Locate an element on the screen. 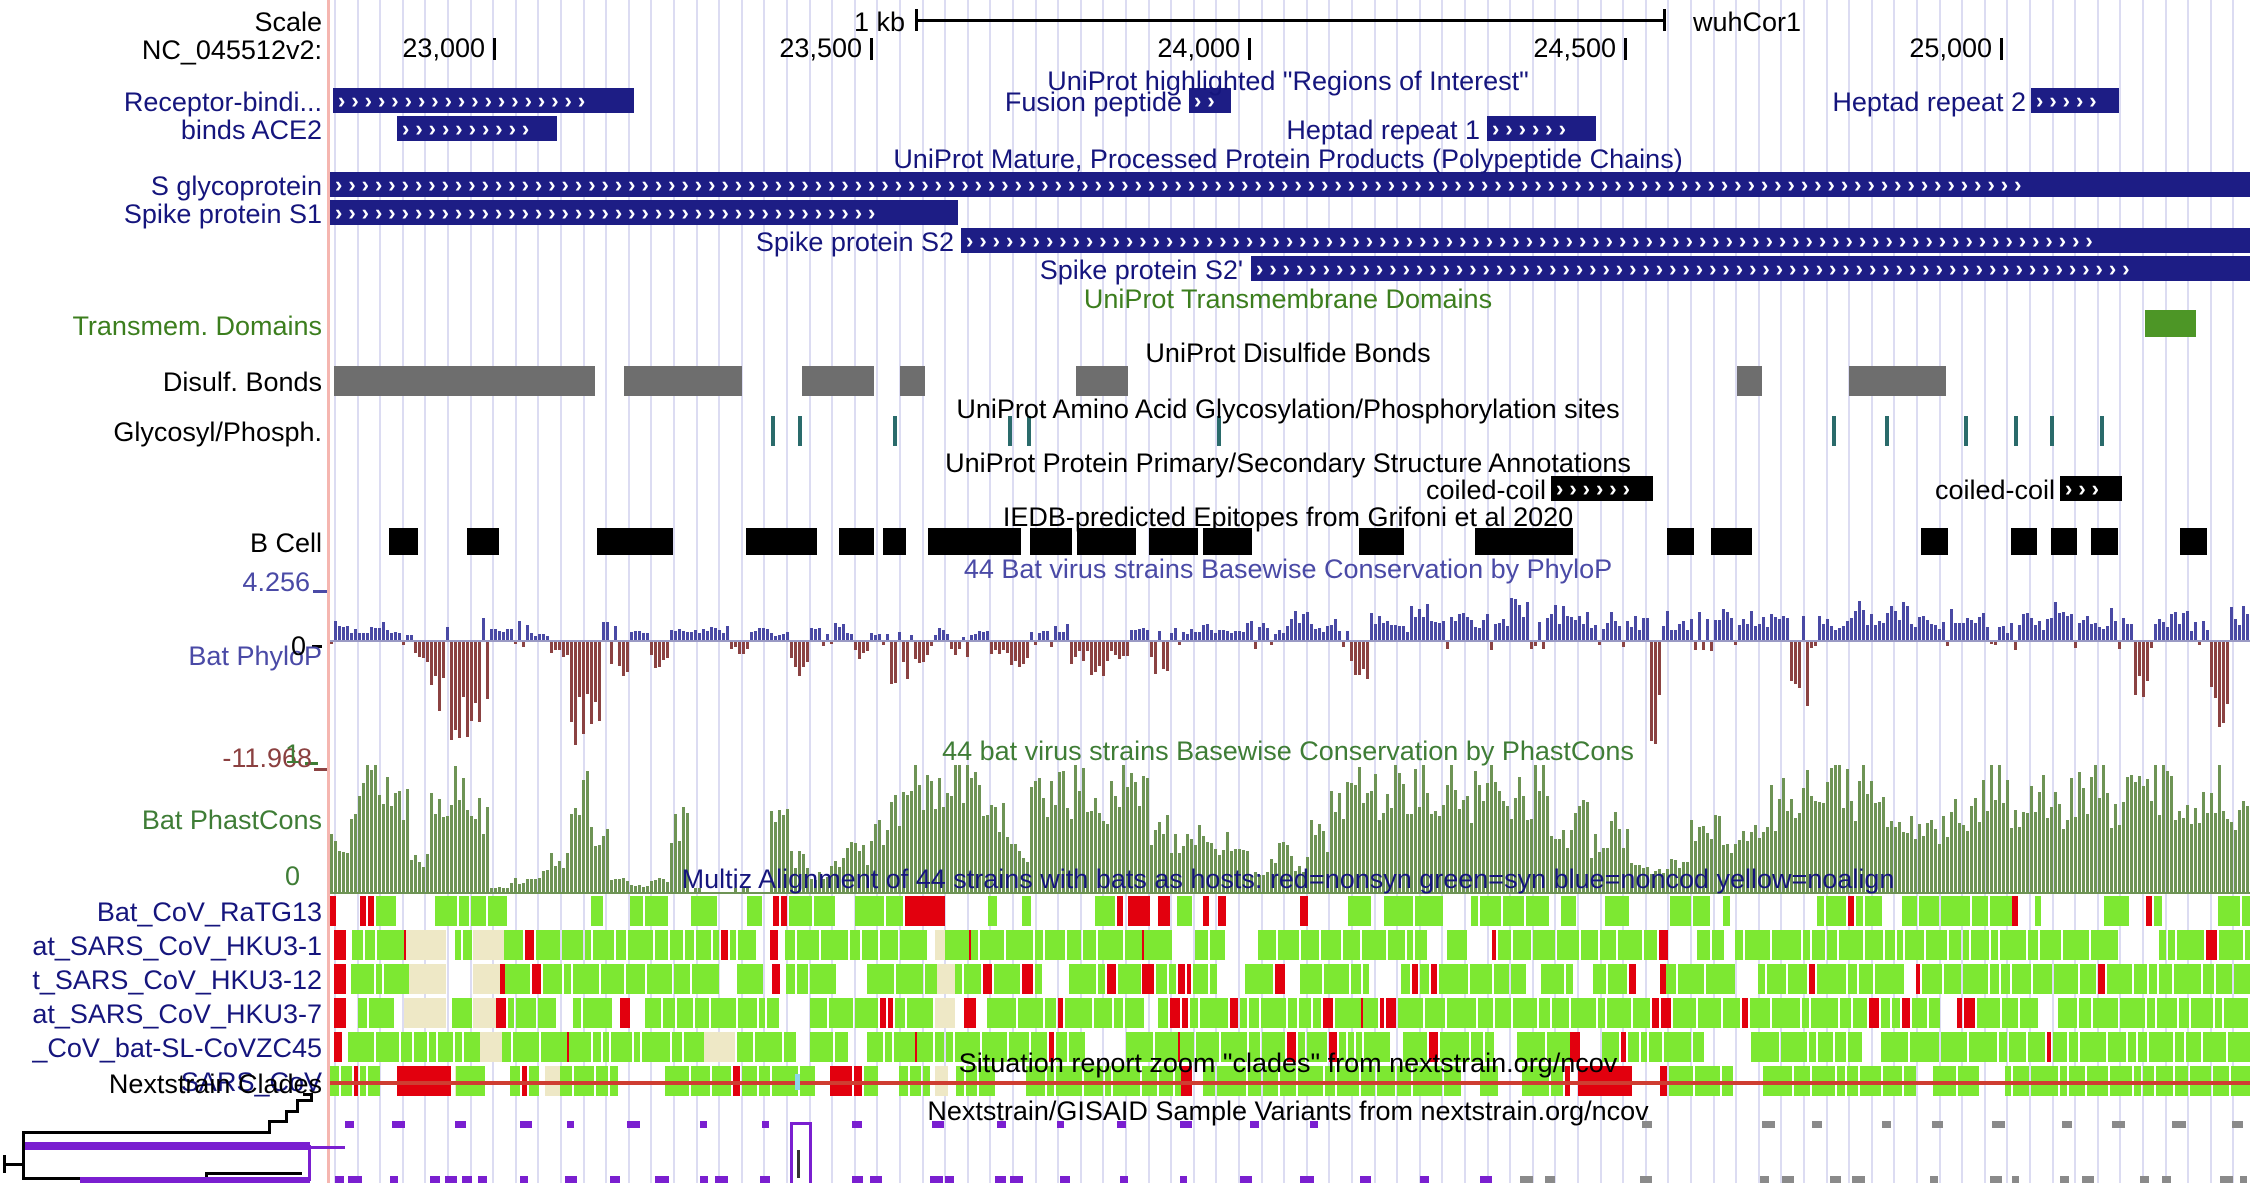 The image size is (2250, 1183). label-bat-phylop: Bat PhyloP is located at coordinates (255, 656).